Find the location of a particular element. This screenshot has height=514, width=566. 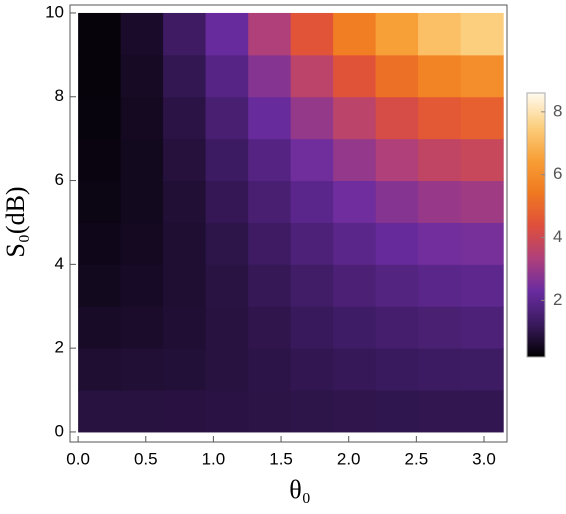

x-axis-label: θ₀ is located at coordinates (300, 489).